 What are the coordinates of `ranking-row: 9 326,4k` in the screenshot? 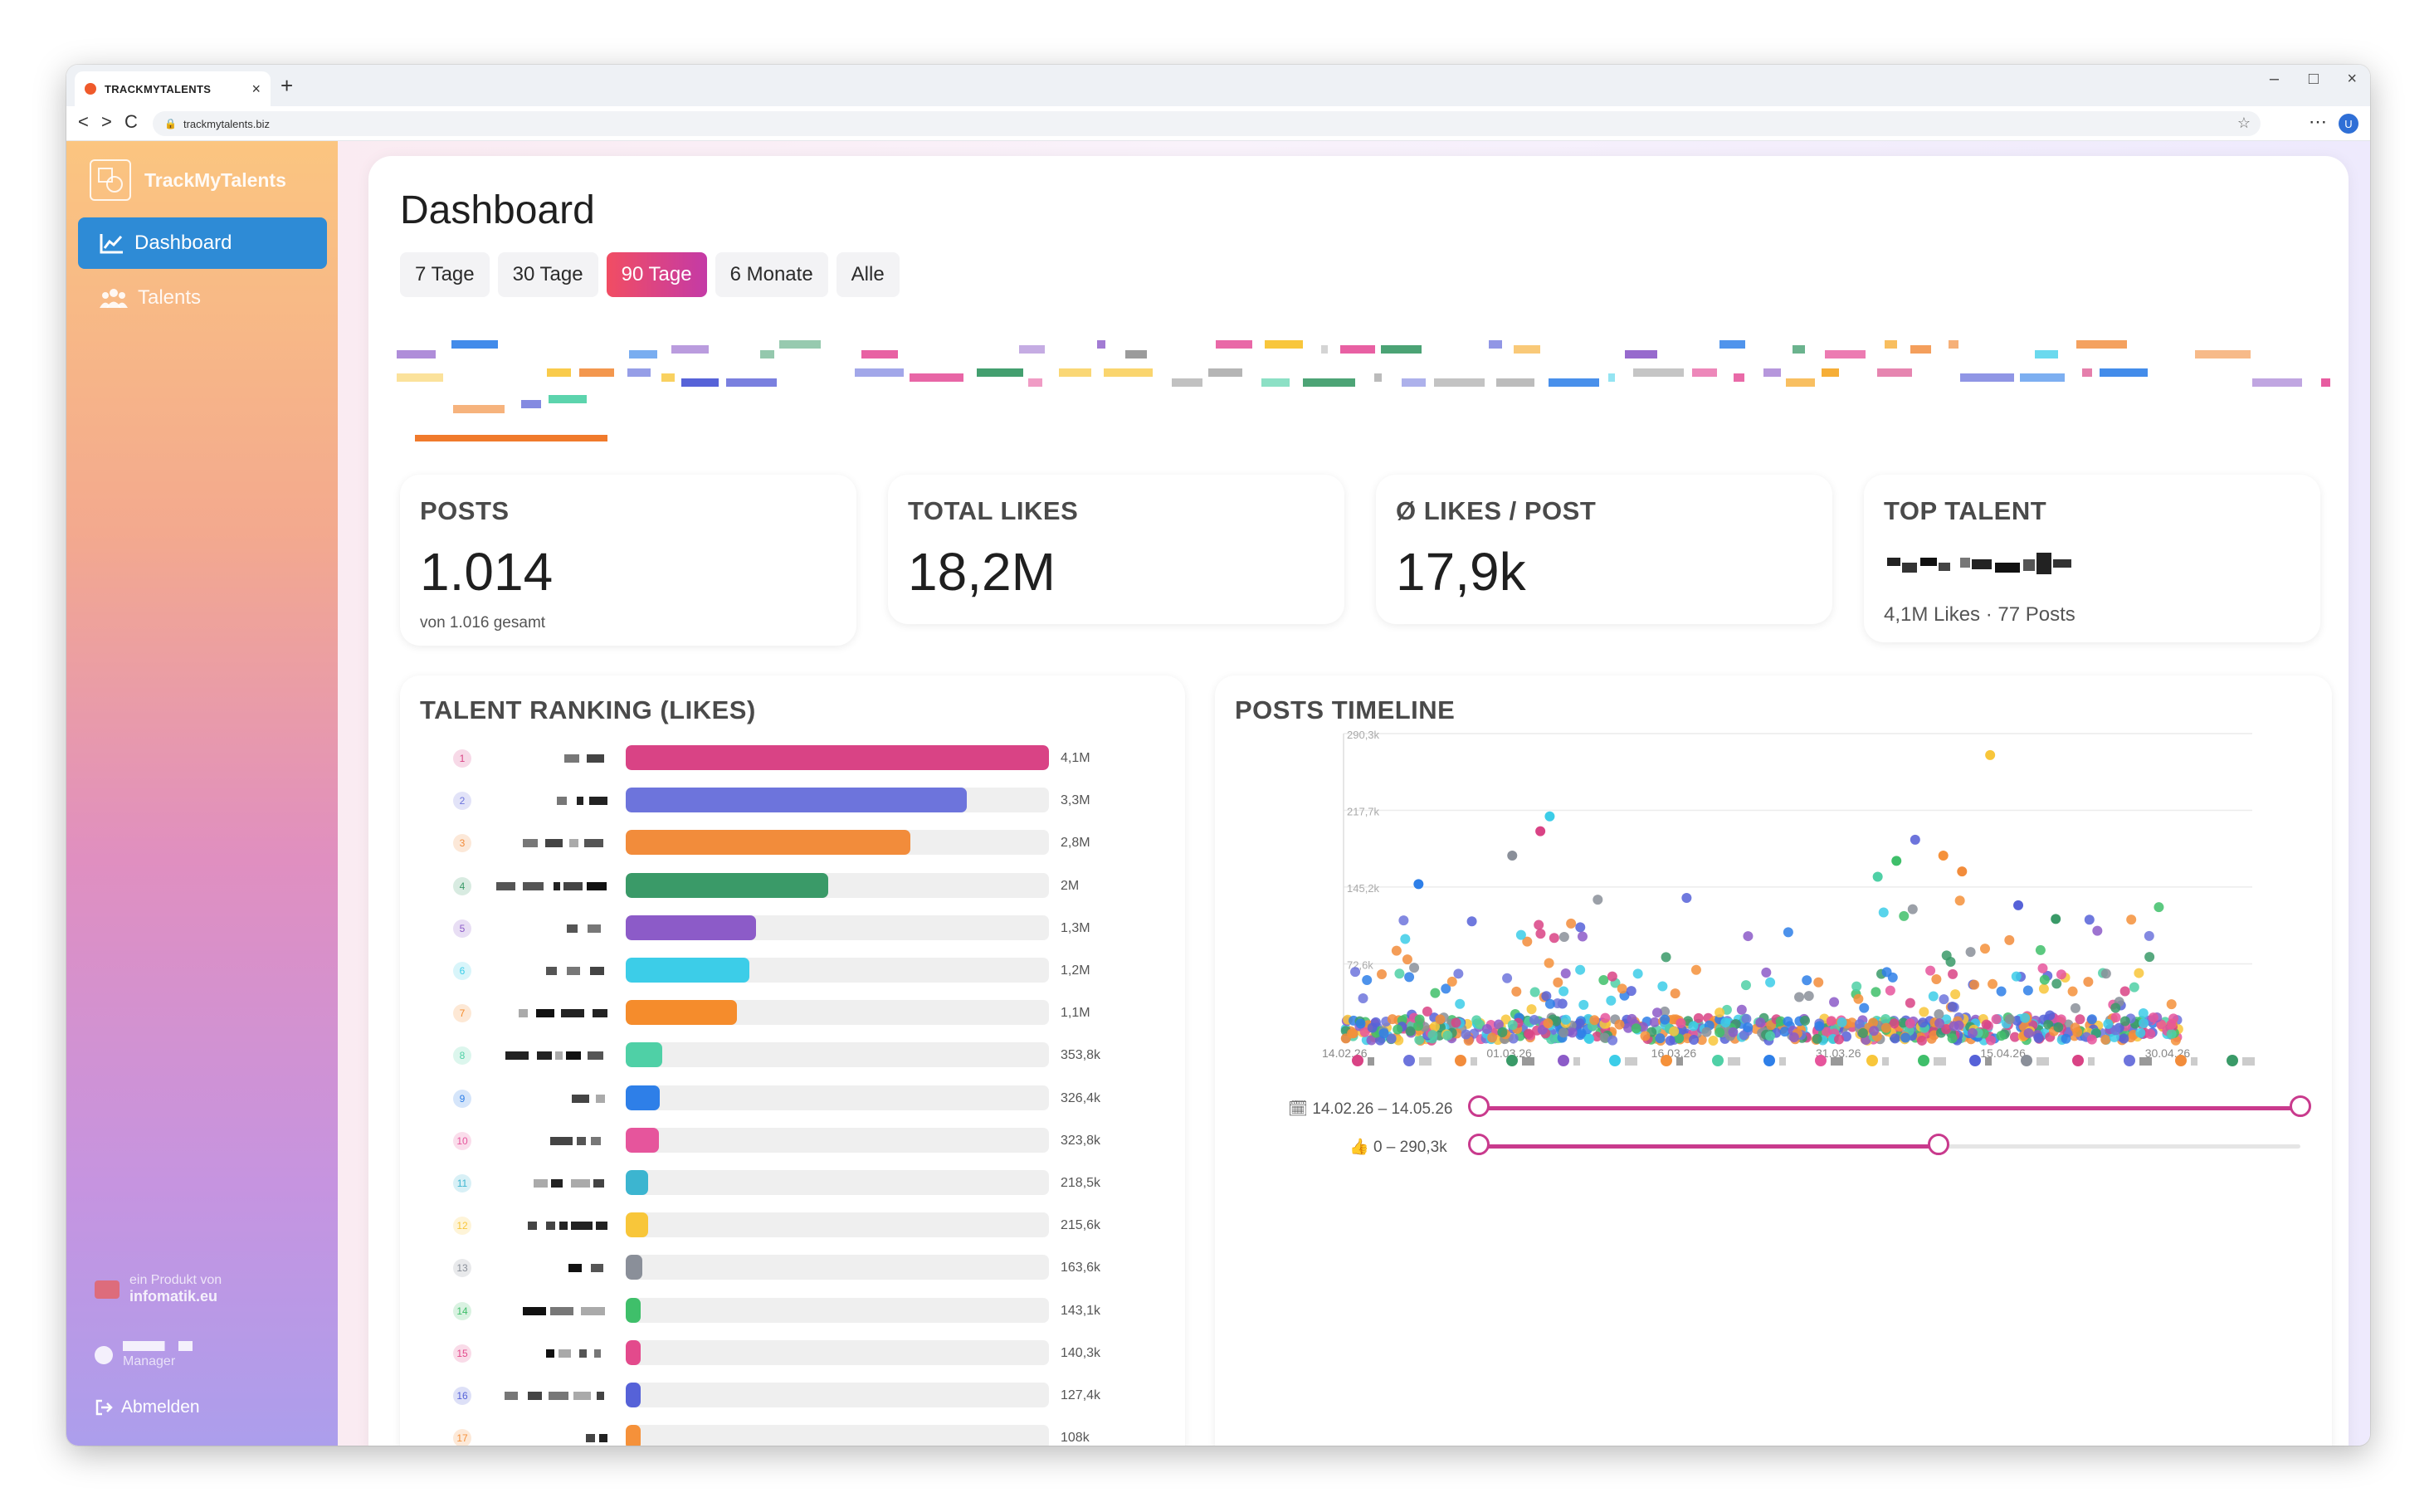 It's located at (810, 1097).